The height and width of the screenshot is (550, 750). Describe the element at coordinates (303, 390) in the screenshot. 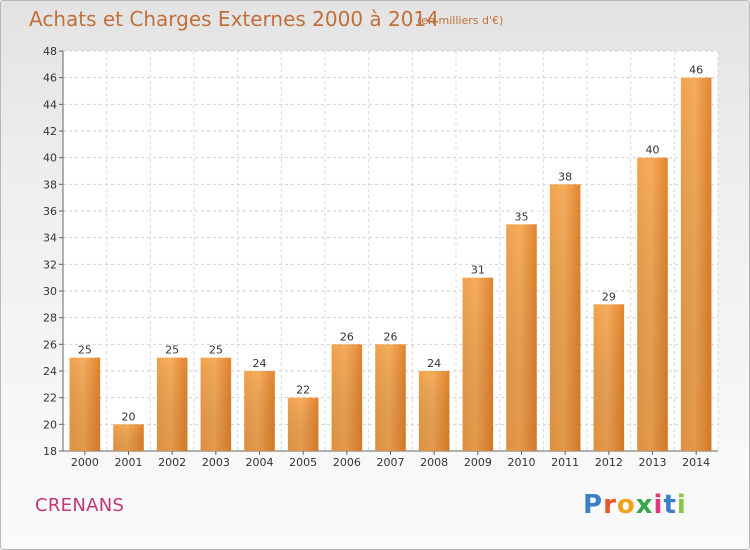

I see `bar-value-label: 22` at that location.